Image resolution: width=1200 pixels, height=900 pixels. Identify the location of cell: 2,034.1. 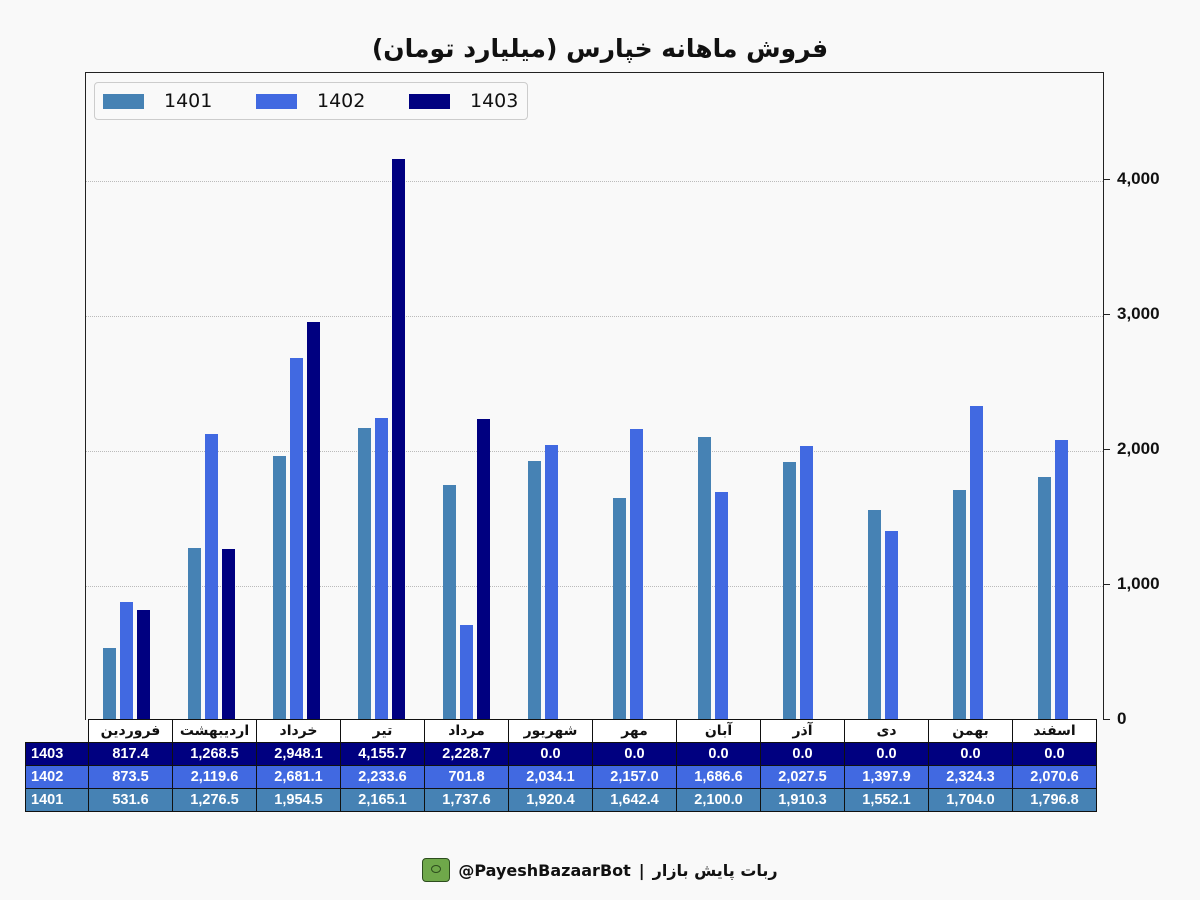
(550, 777).